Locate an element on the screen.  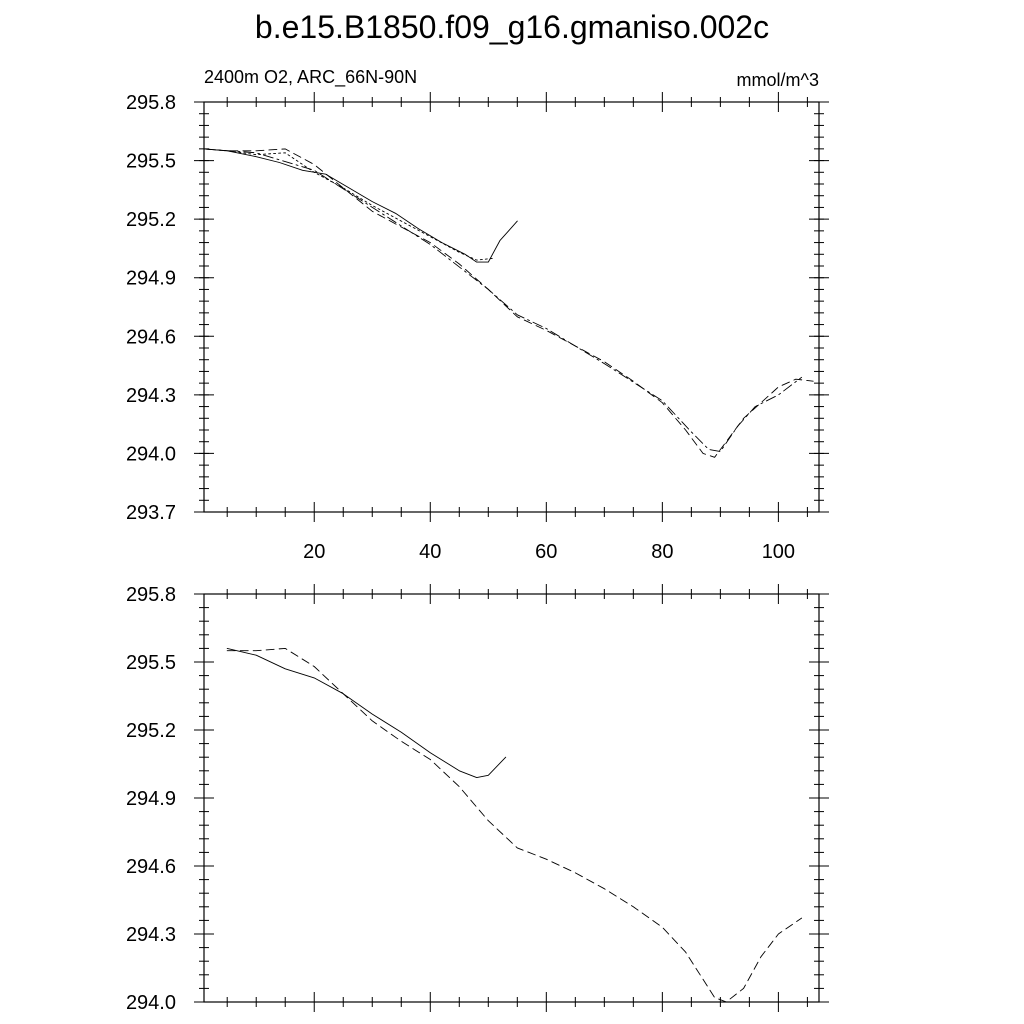
panel-1-series-2-line is located at coordinates (349, 204).